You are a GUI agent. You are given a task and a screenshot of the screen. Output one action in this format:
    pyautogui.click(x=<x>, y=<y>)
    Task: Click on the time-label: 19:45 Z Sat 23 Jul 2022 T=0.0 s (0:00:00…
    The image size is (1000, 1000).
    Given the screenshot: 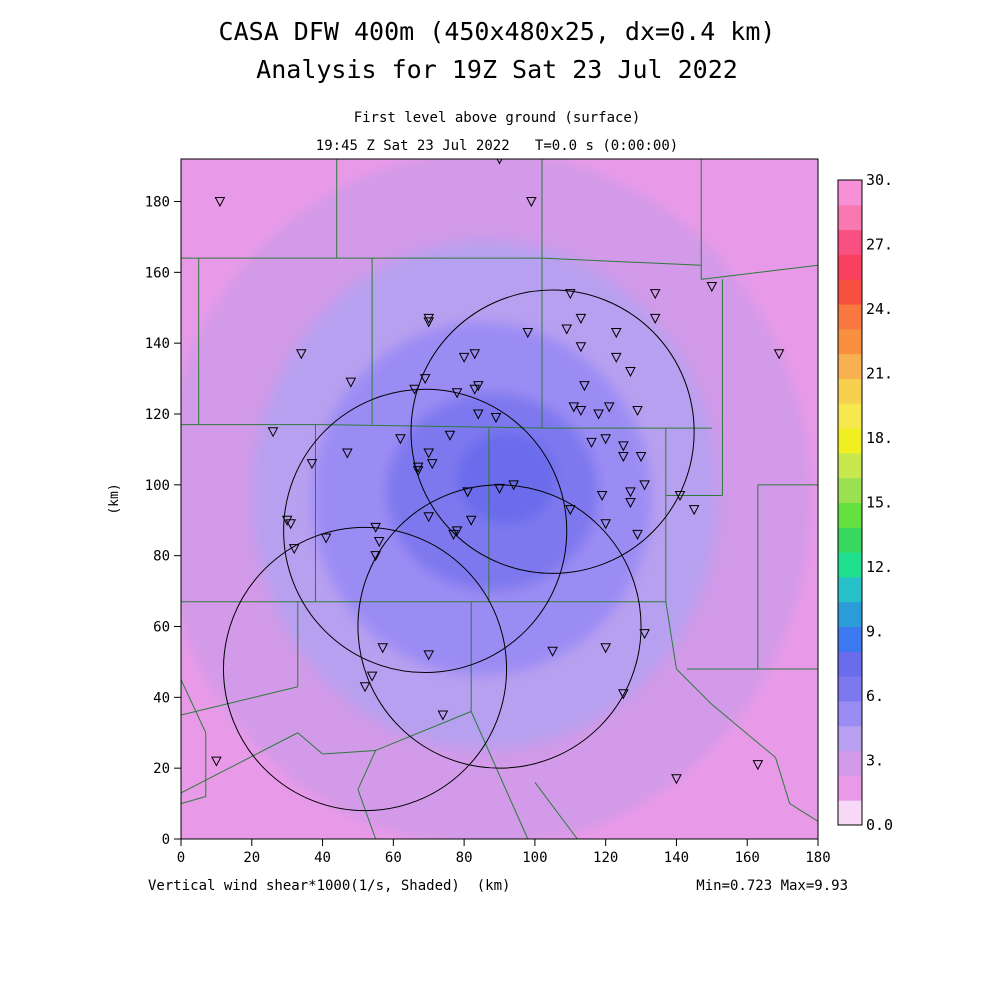 What is the action you would take?
    pyautogui.click(x=497, y=146)
    